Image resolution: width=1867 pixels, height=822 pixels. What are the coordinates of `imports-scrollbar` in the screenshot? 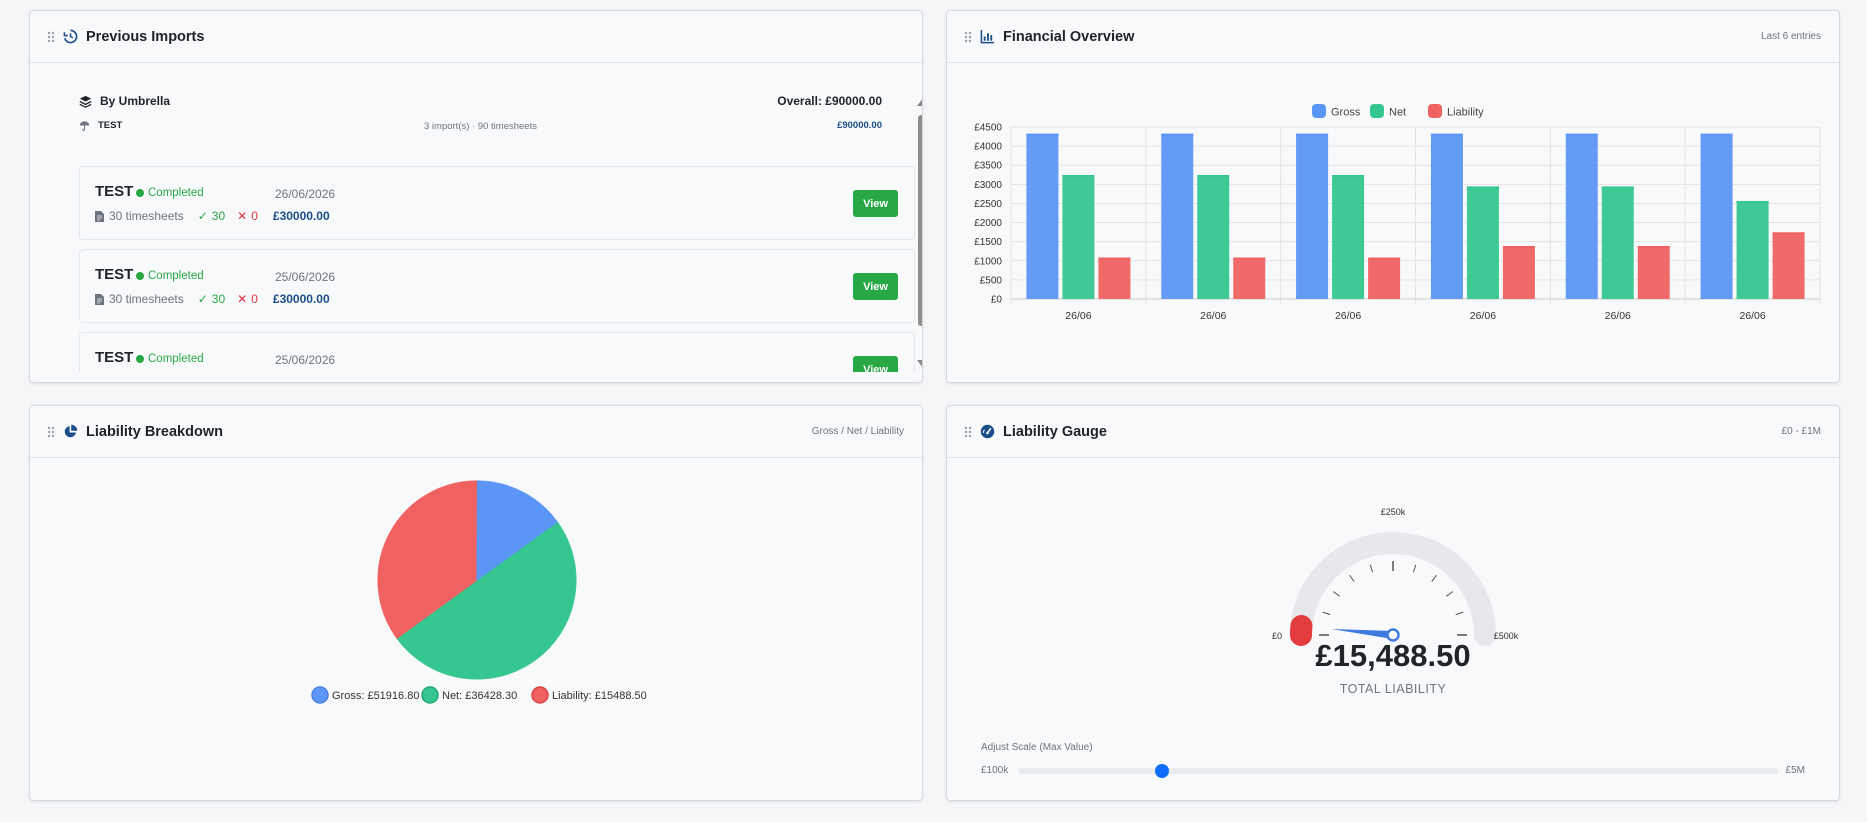 It's located at (919, 233).